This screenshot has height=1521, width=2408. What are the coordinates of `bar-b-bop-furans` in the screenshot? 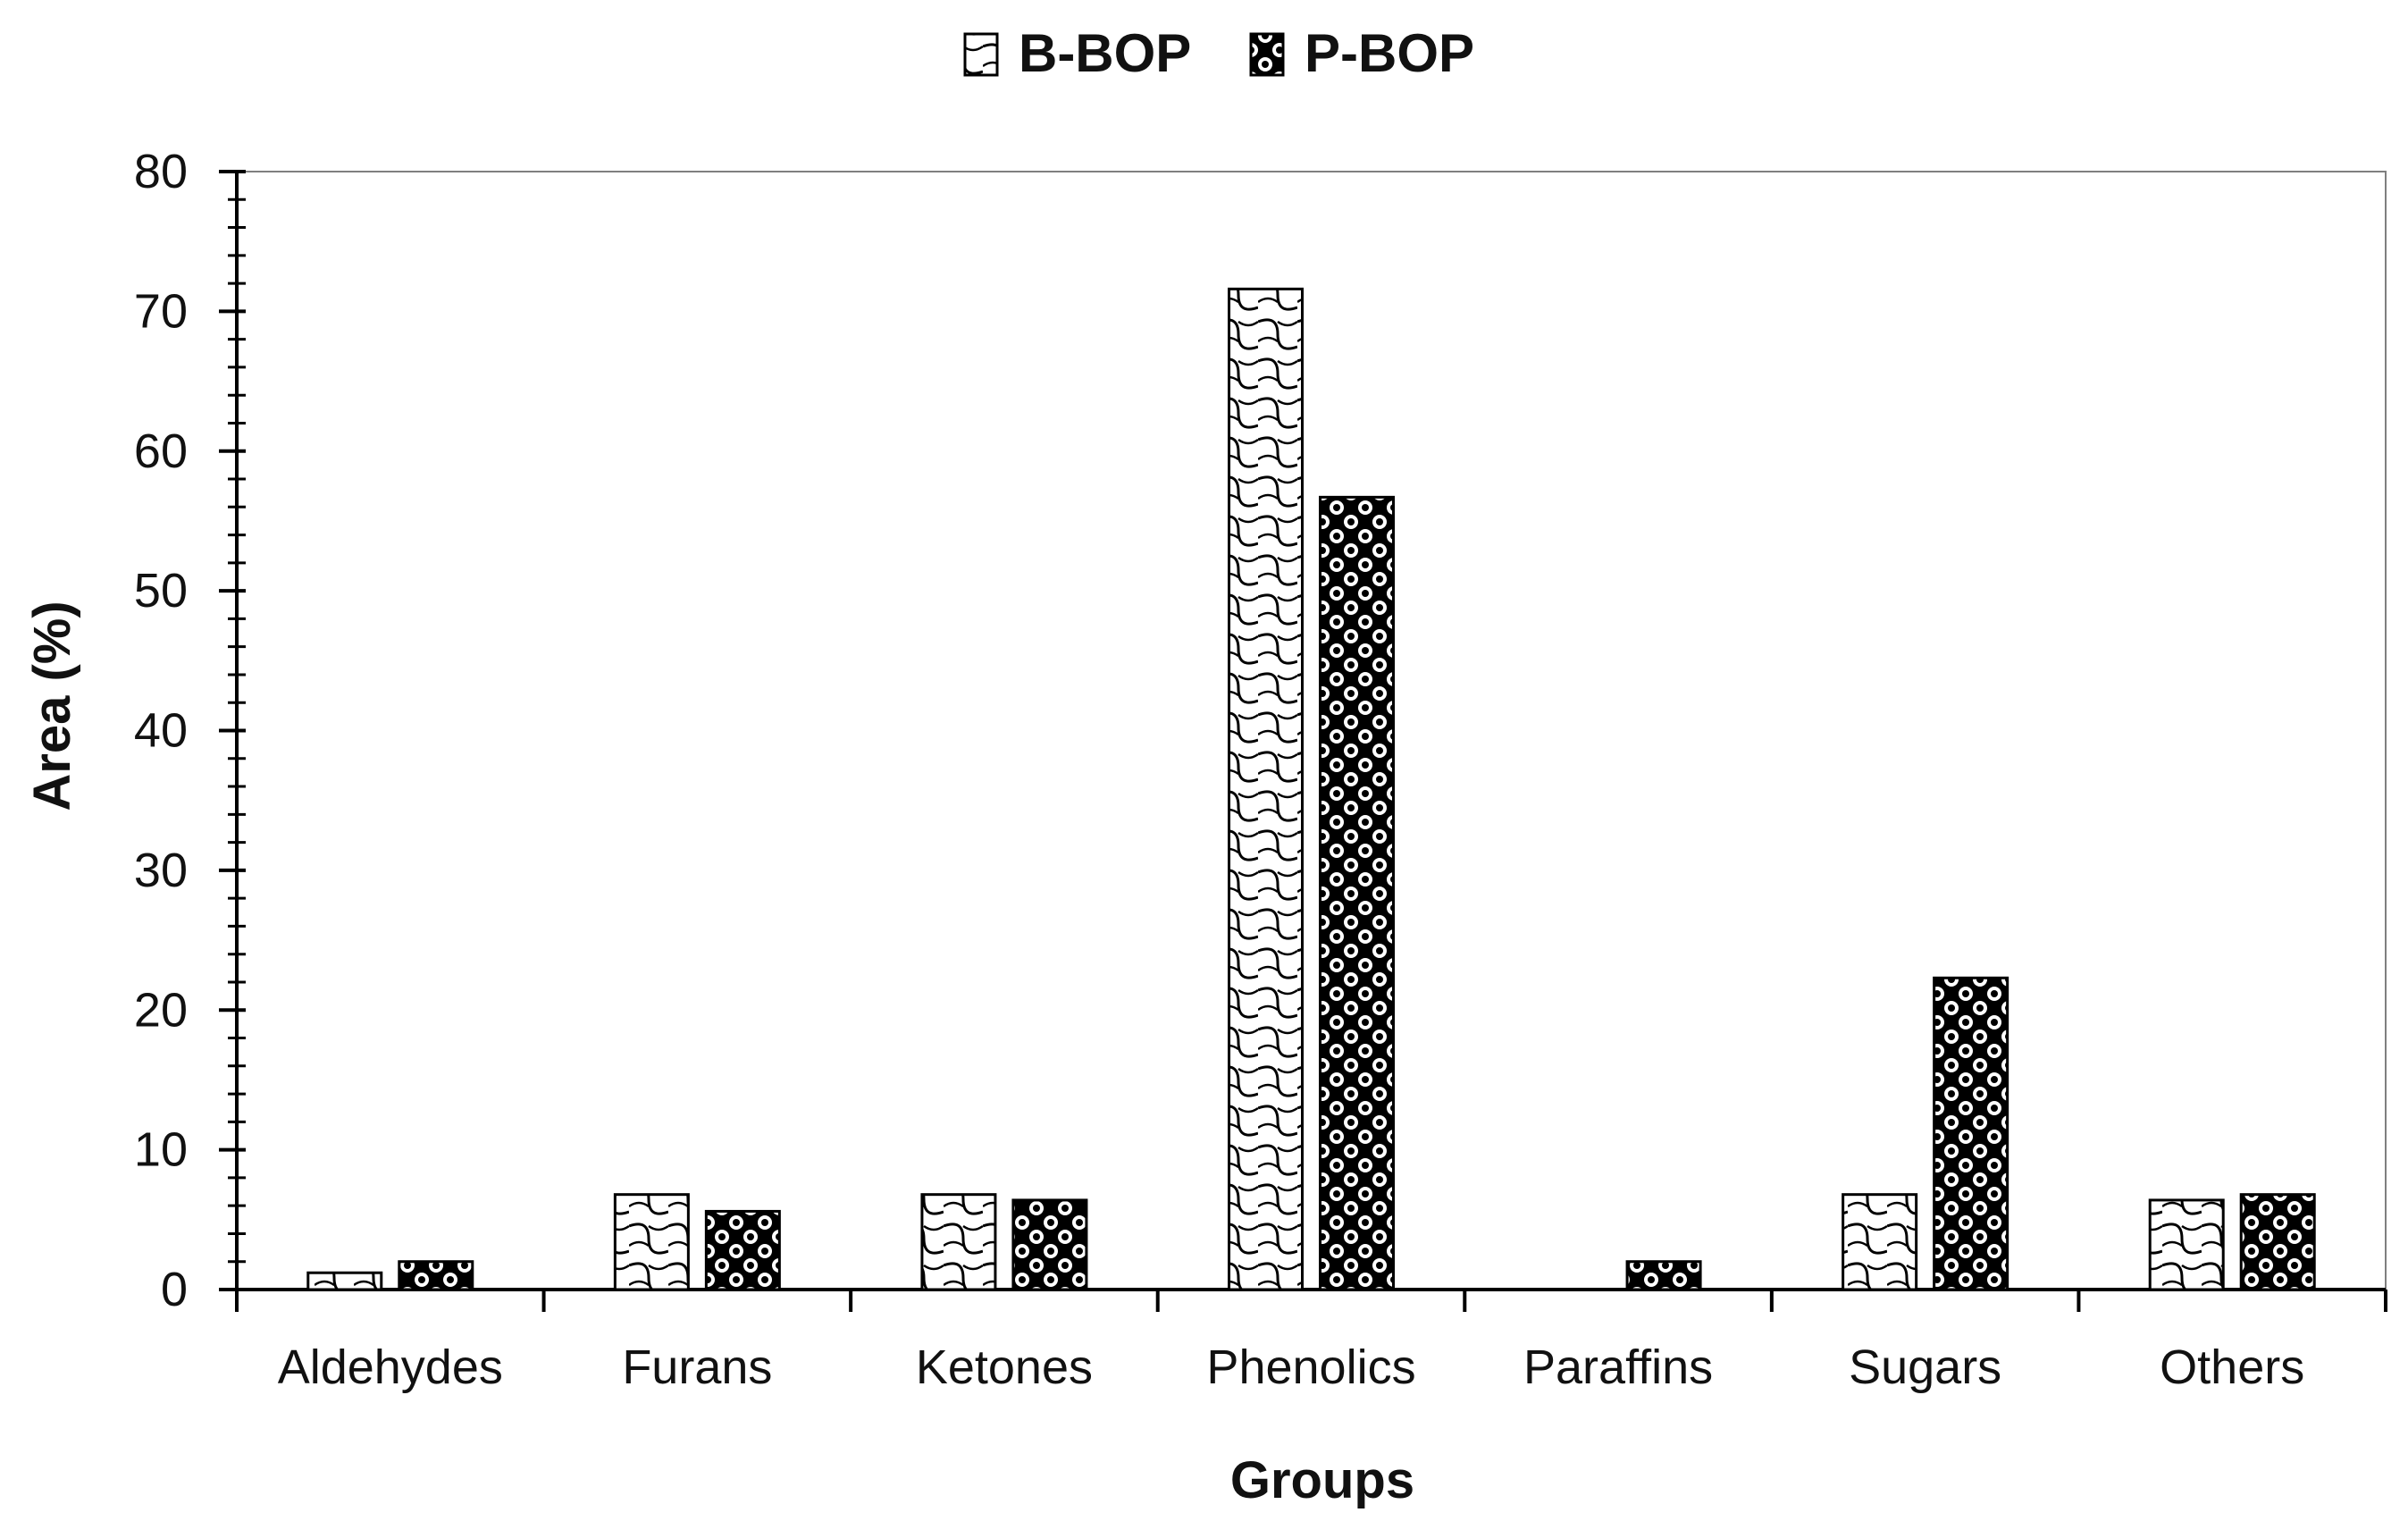 It's located at (651, 1242).